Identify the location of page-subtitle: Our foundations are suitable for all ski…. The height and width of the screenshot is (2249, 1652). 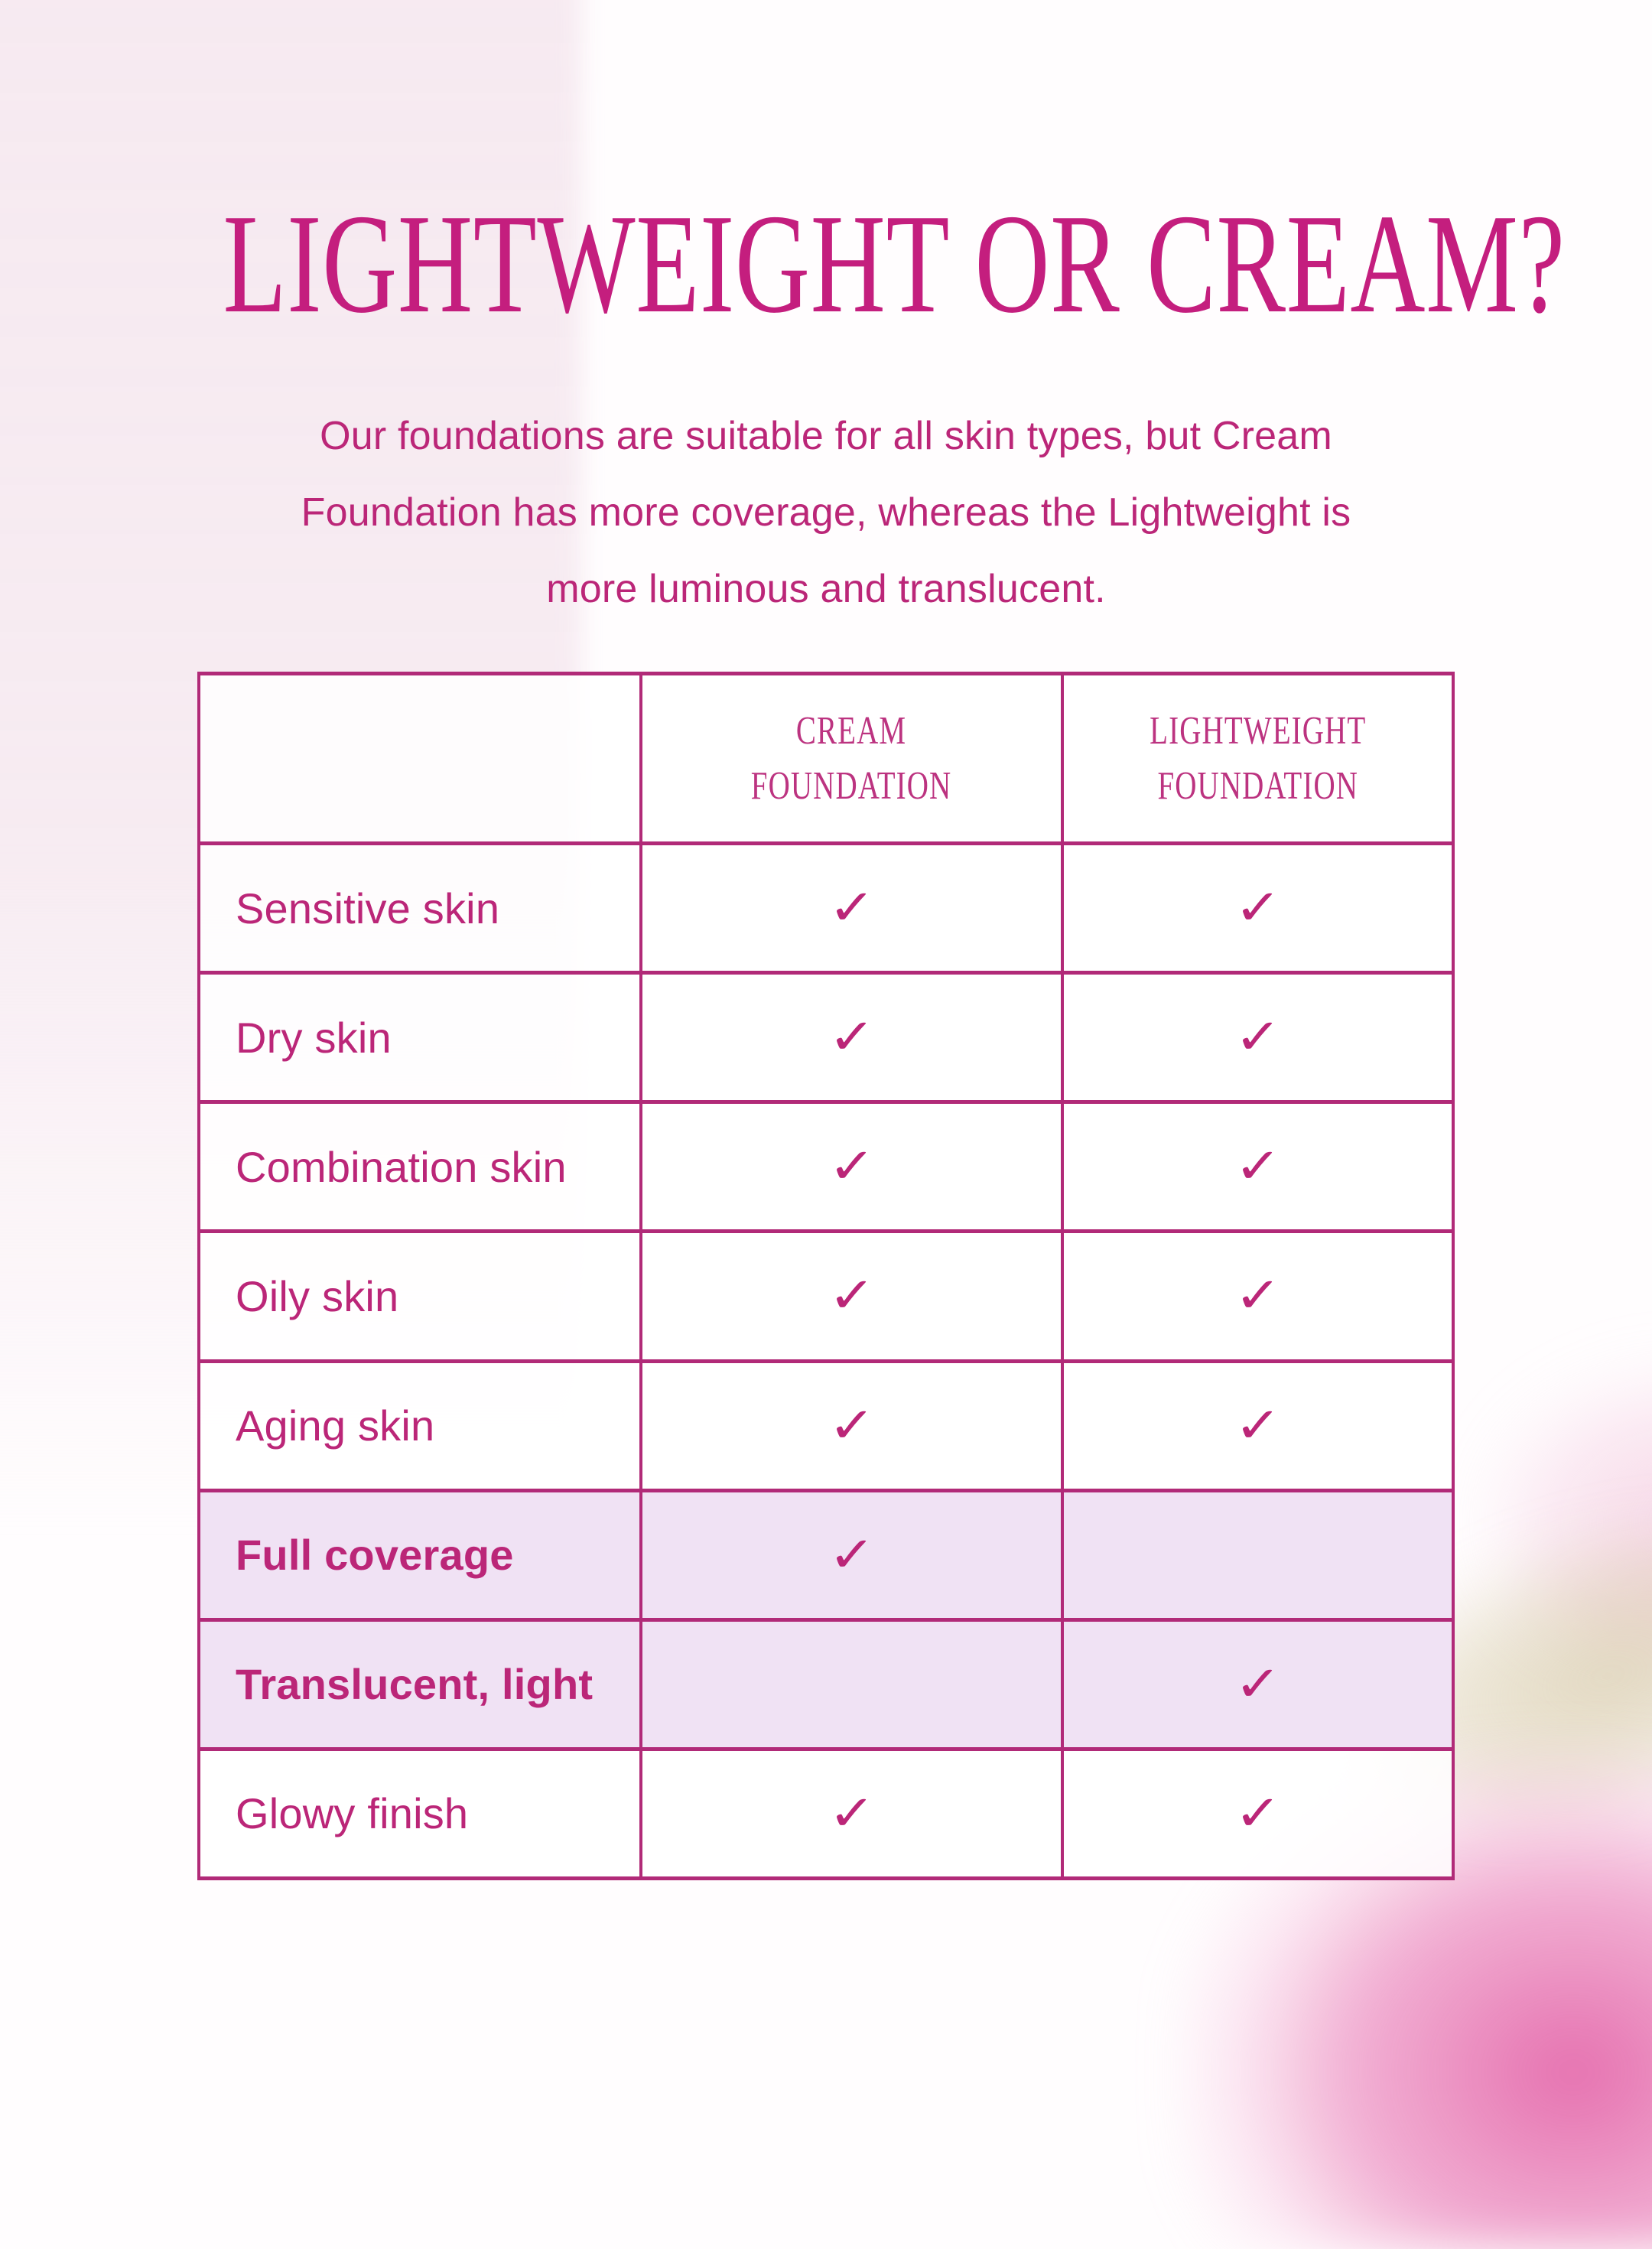
(826, 512).